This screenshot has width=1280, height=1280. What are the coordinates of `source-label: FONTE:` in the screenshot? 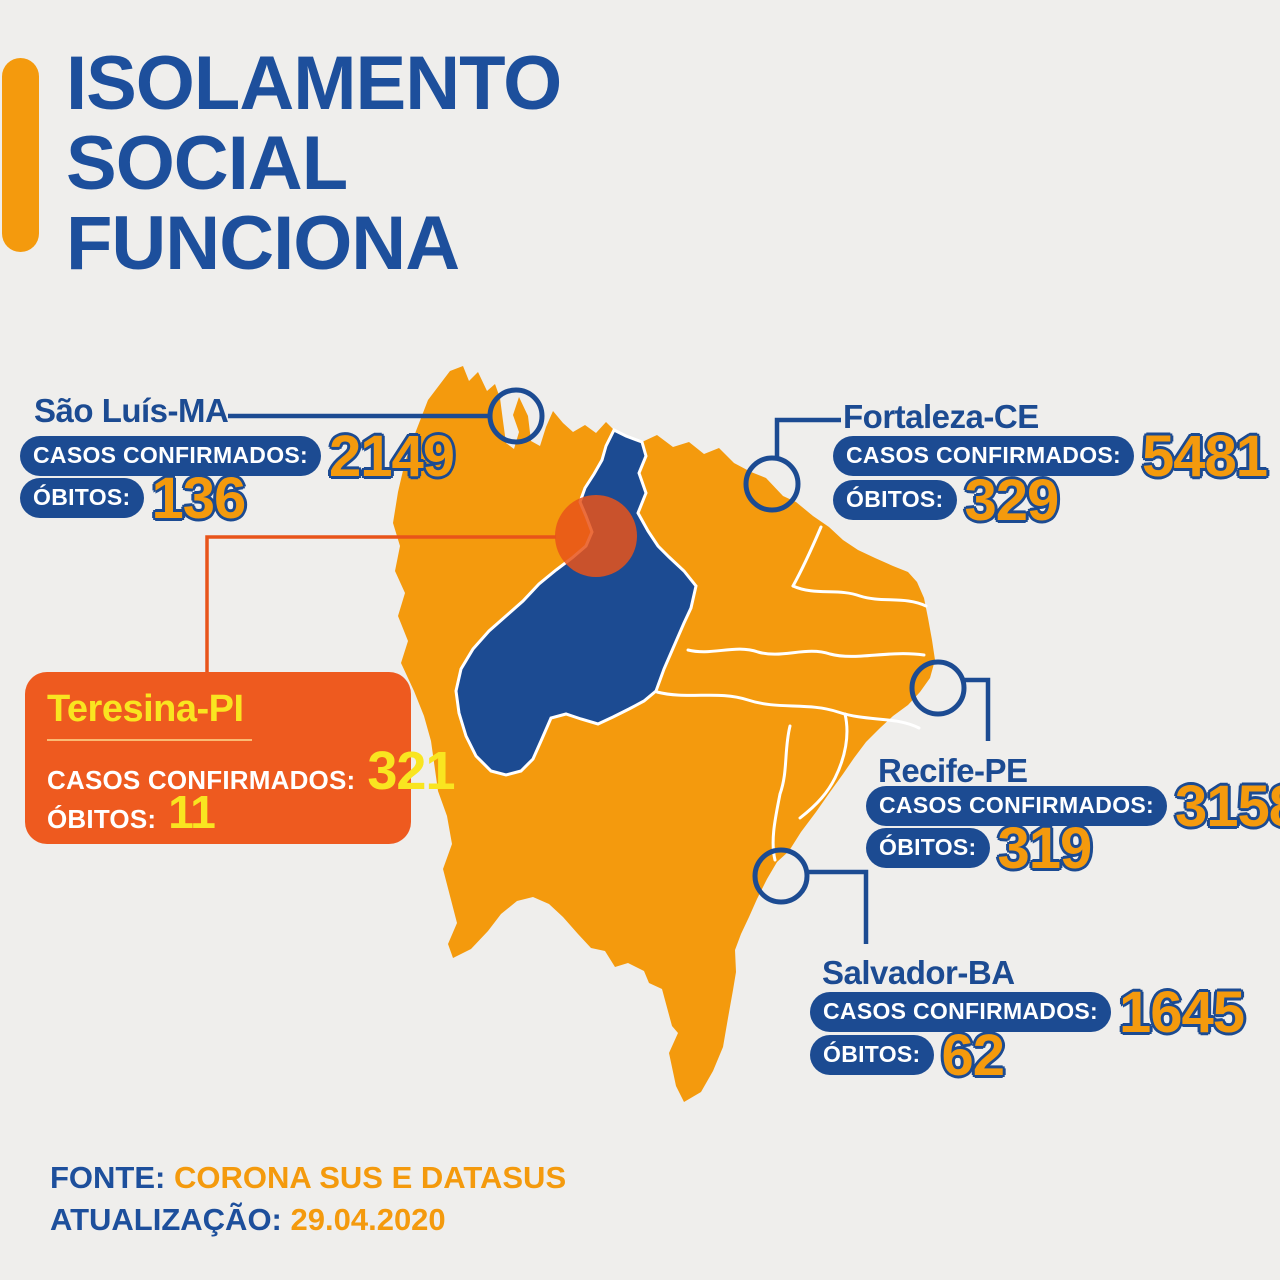 It's located at (108, 1177).